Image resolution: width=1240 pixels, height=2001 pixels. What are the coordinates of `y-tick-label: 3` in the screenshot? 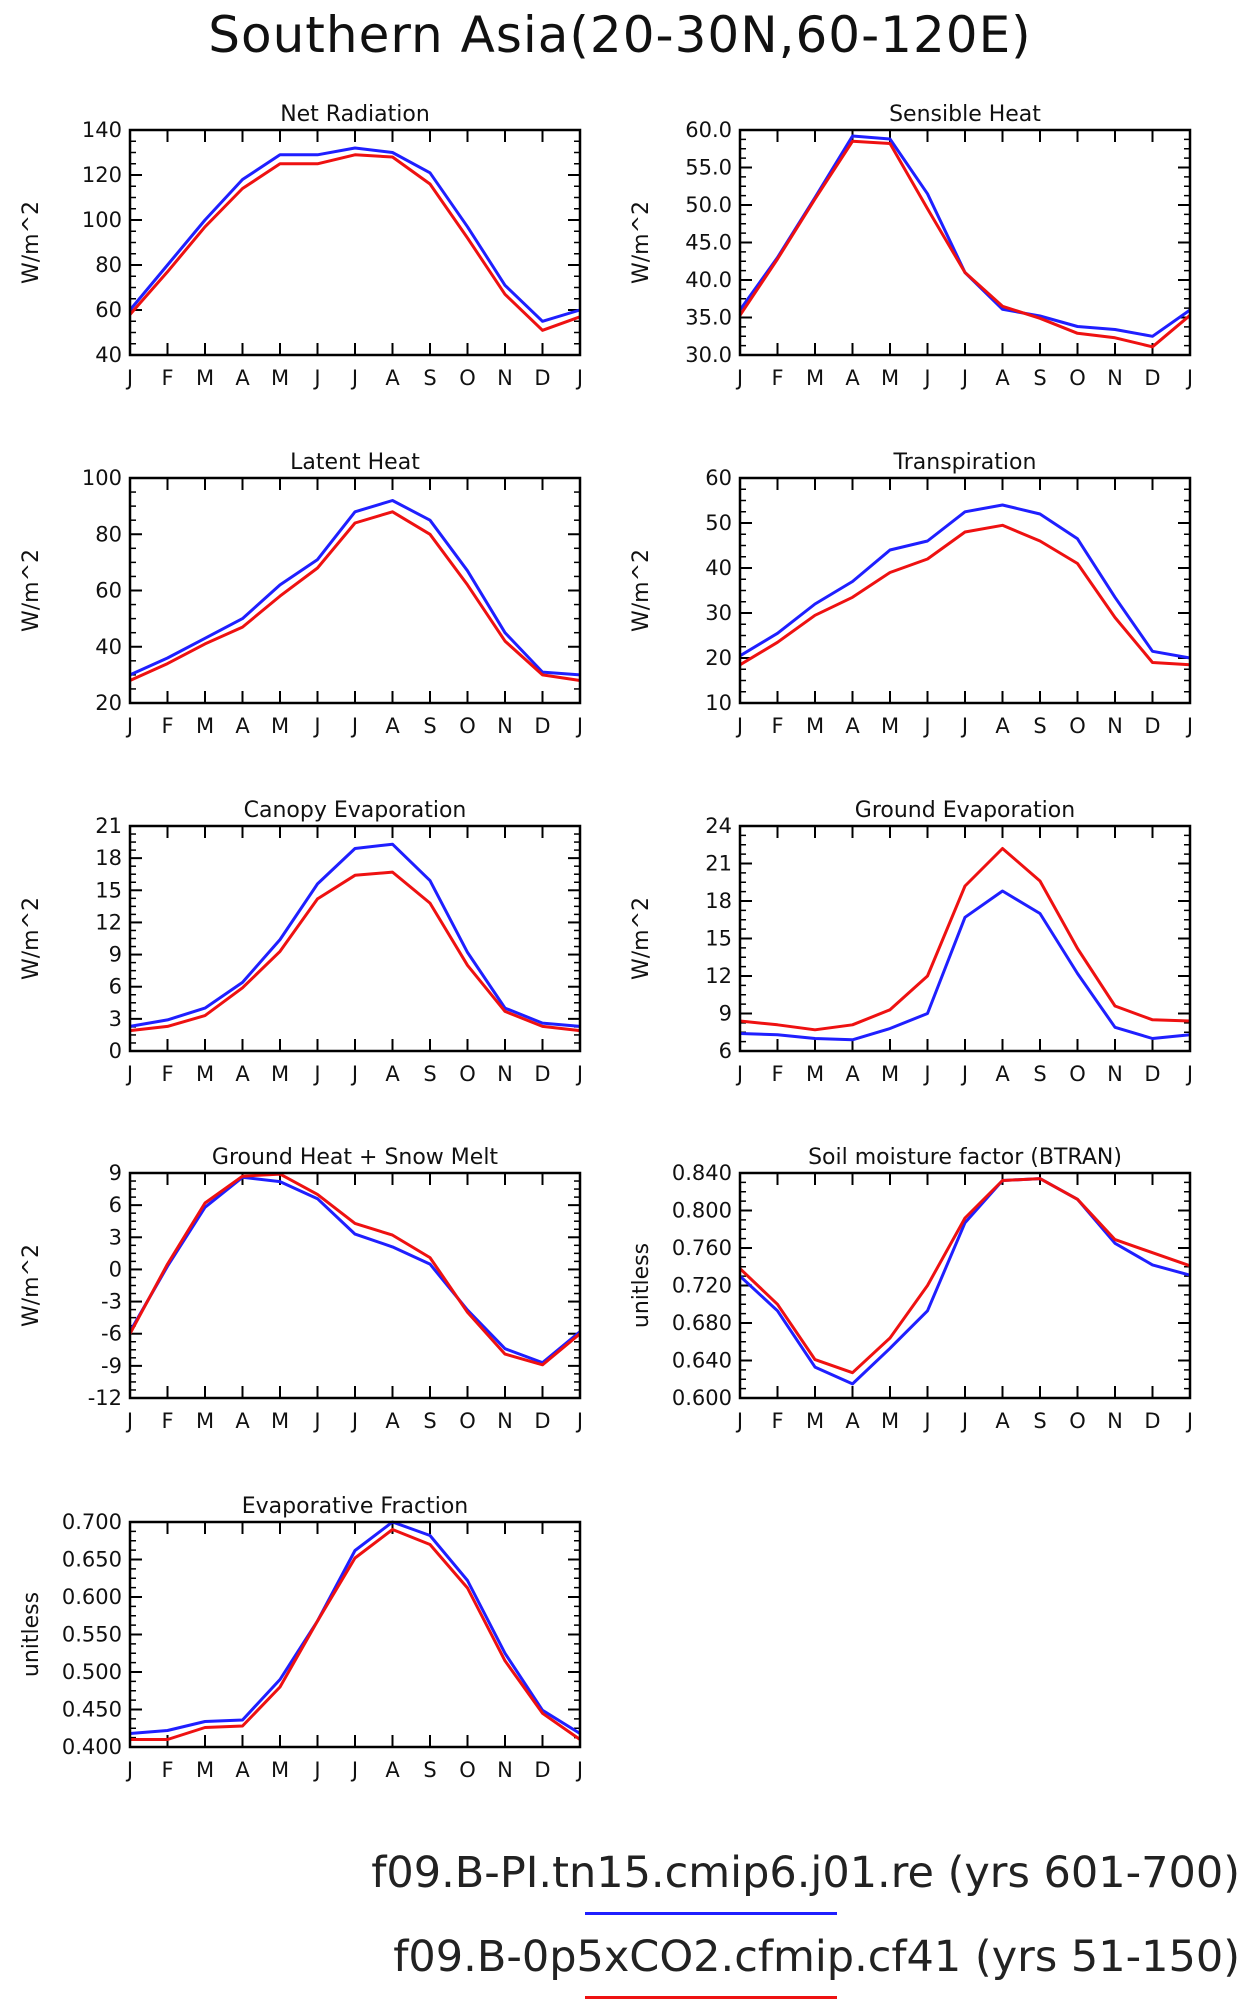 It's located at (115, 1019).